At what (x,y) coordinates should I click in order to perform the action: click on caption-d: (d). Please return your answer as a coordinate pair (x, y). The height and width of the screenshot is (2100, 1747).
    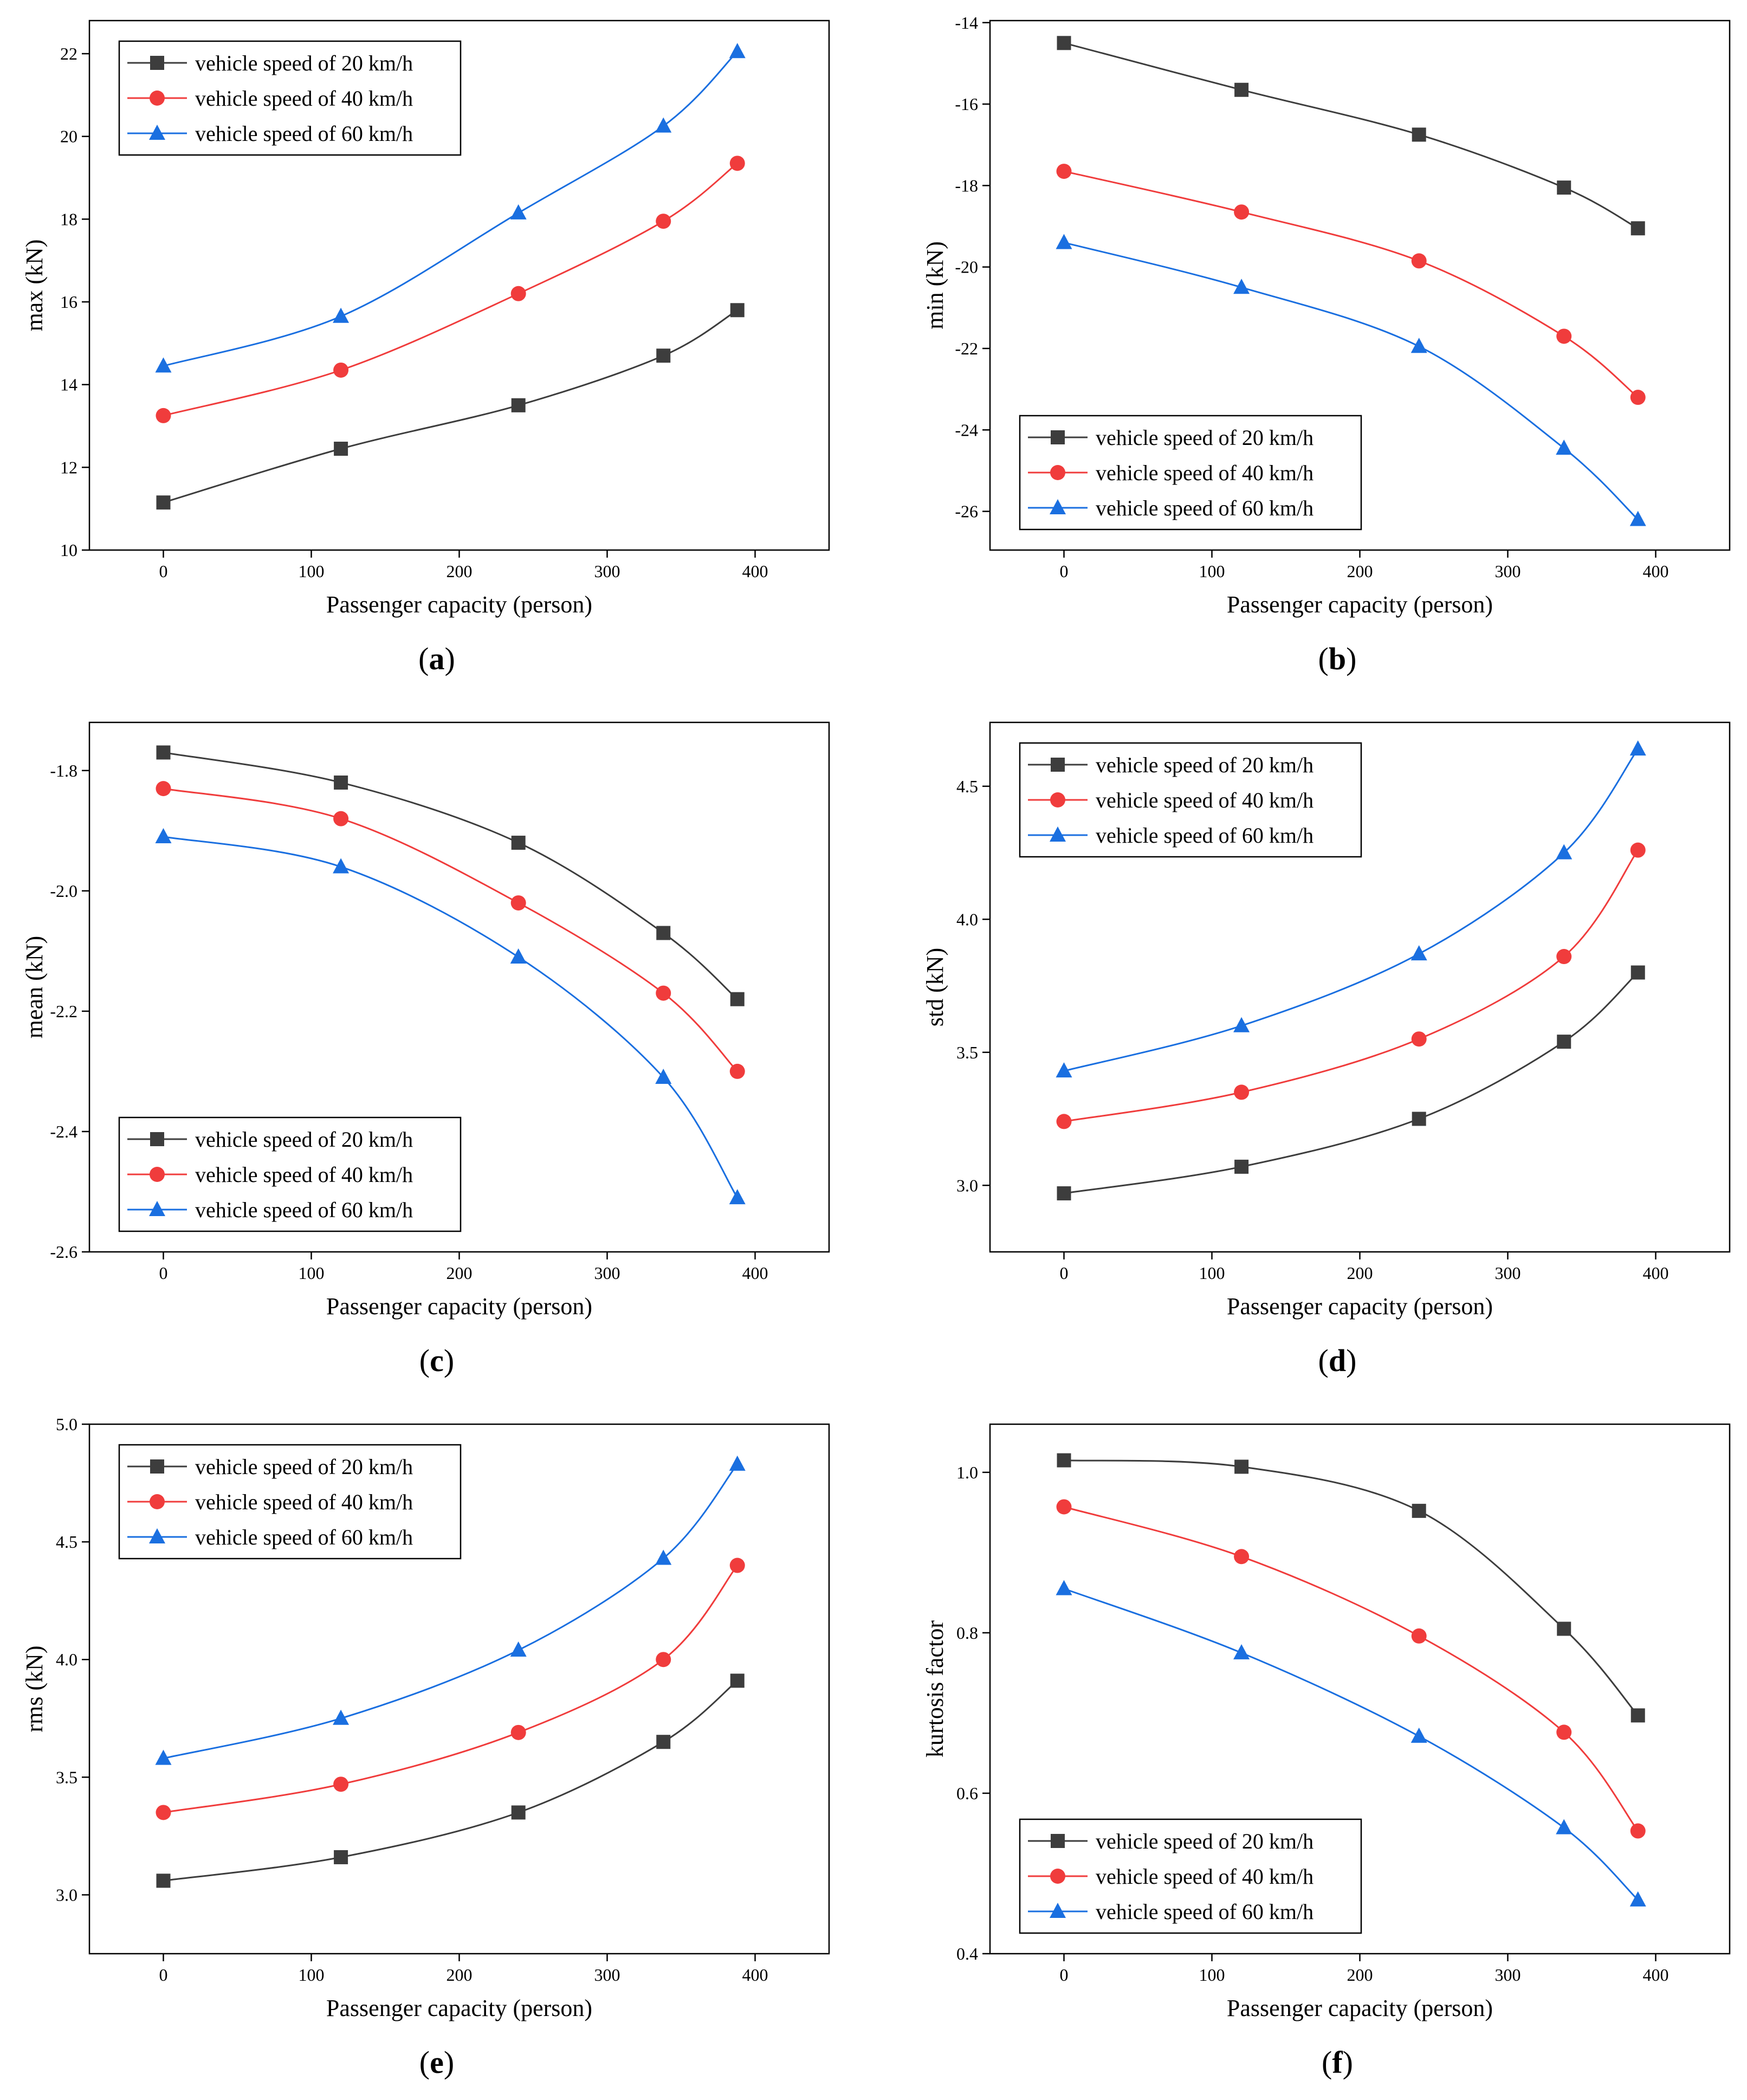
    Looking at the image, I should click on (1337, 1361).